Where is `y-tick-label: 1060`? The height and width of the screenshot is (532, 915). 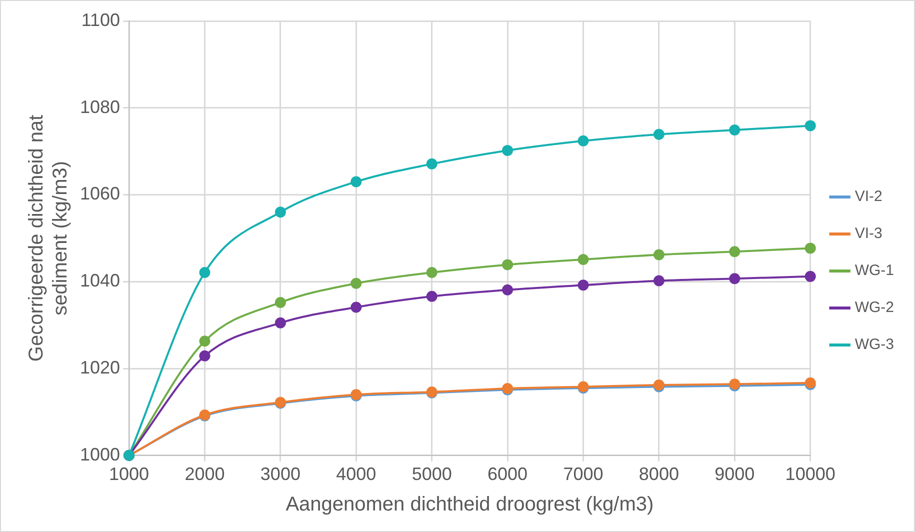 y-tick-label: 1060 is located at coordinates (100, 194).